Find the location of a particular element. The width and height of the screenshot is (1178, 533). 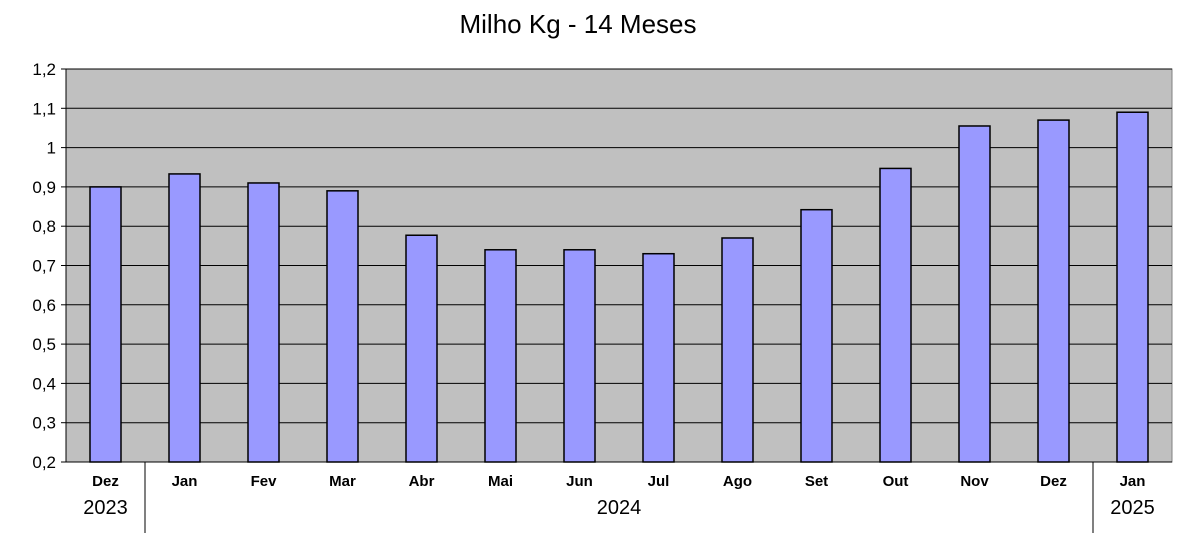

y-tick-label: 0,8 is located at coordinates (44, 226).